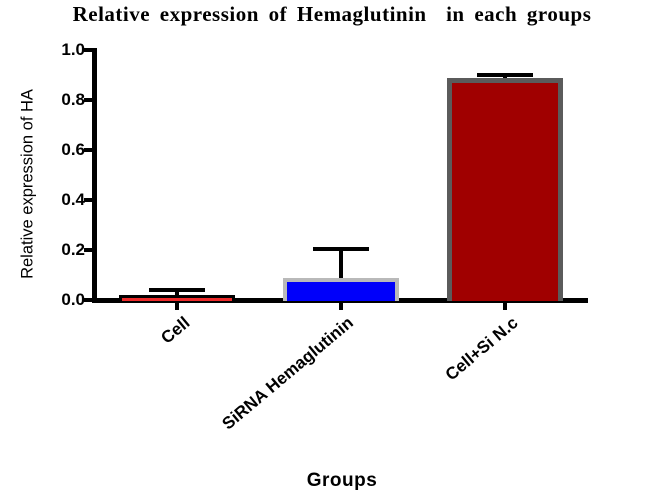  Describe the element at coordinates (481, 349) in the screenshot. I see `x-category-label-cell-si-n-c: Cell+Si N.c` at that location.